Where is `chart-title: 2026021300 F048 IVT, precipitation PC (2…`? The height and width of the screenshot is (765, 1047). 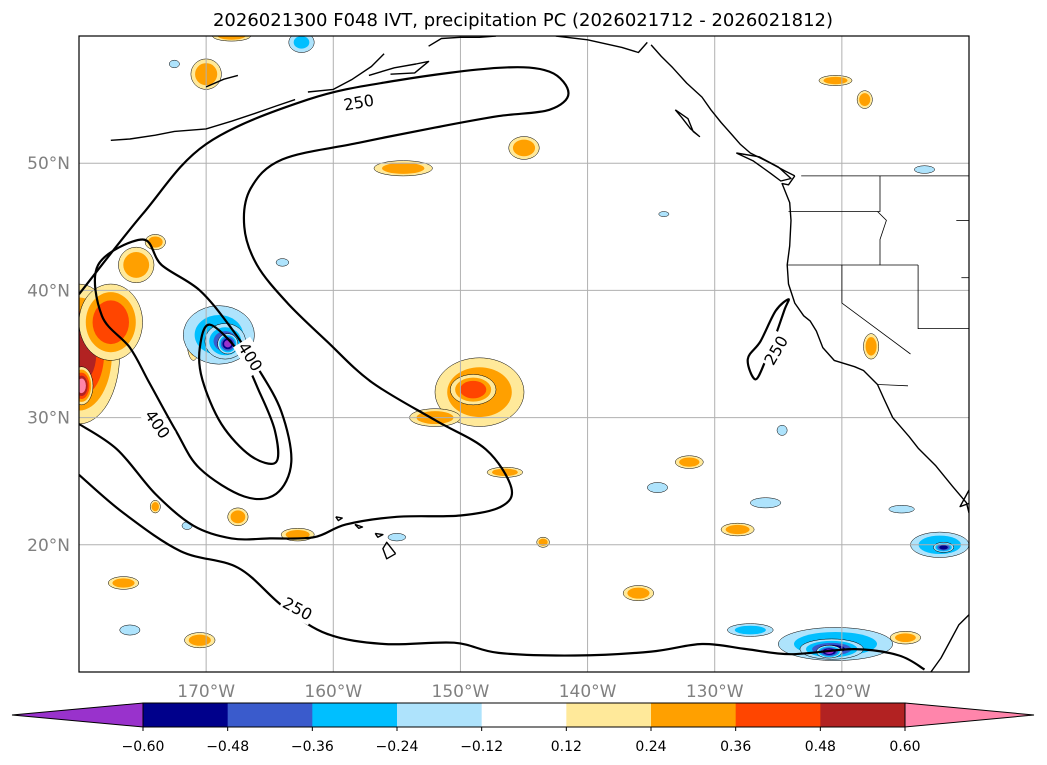
chart-title: 2026021300 F048 IVT, precipitation PC (2… is located at coordinates (523, 20).